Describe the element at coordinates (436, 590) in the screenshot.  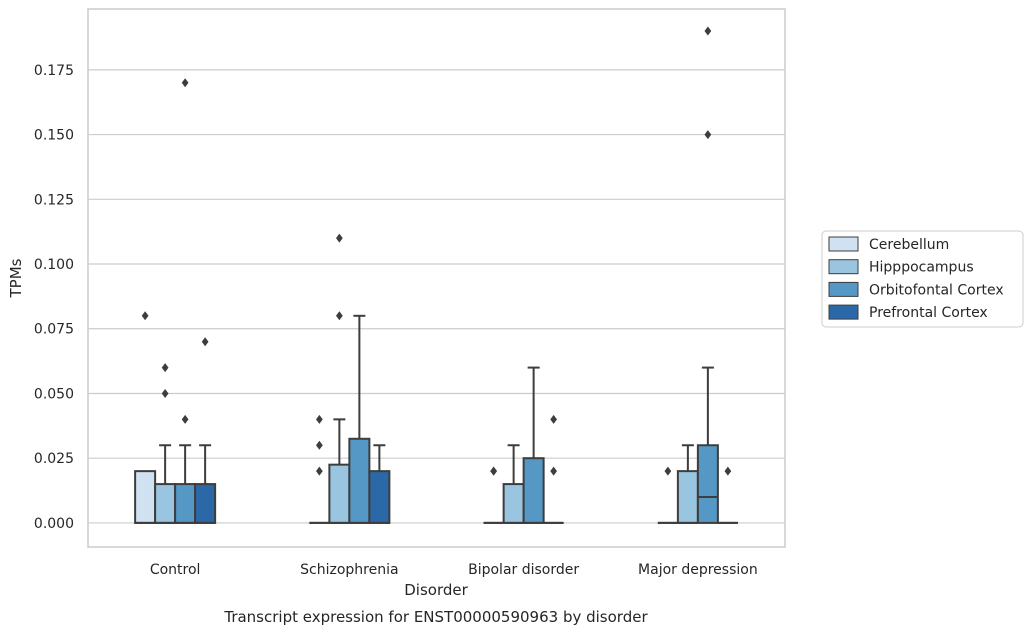
I see `x-axis-label: Disorder` at that location.